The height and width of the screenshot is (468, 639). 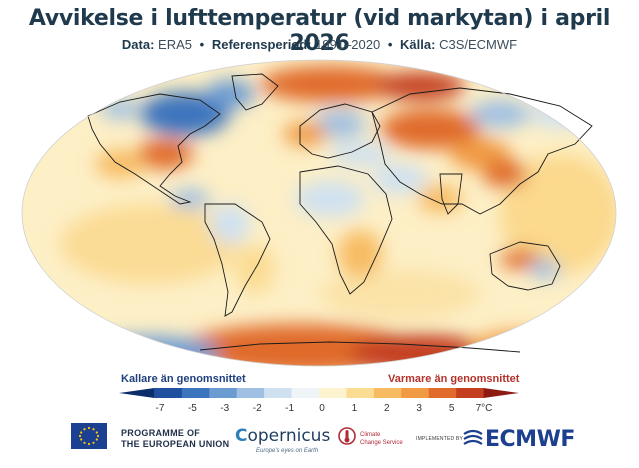 I want to click on europe-outline, so click(x=340, y=131).